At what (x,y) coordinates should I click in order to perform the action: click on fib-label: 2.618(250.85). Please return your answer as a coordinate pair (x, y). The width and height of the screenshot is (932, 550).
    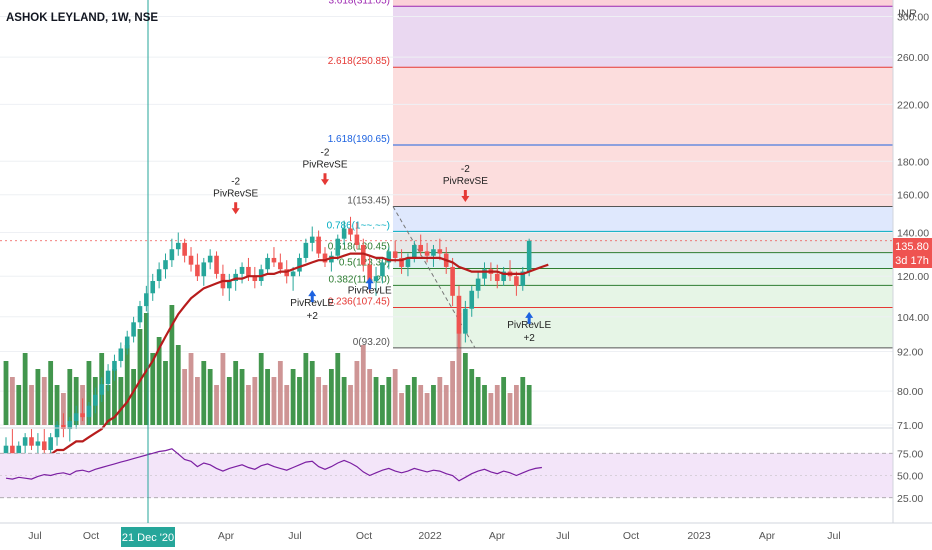
    Looking at the image, I should click on (359, 61).